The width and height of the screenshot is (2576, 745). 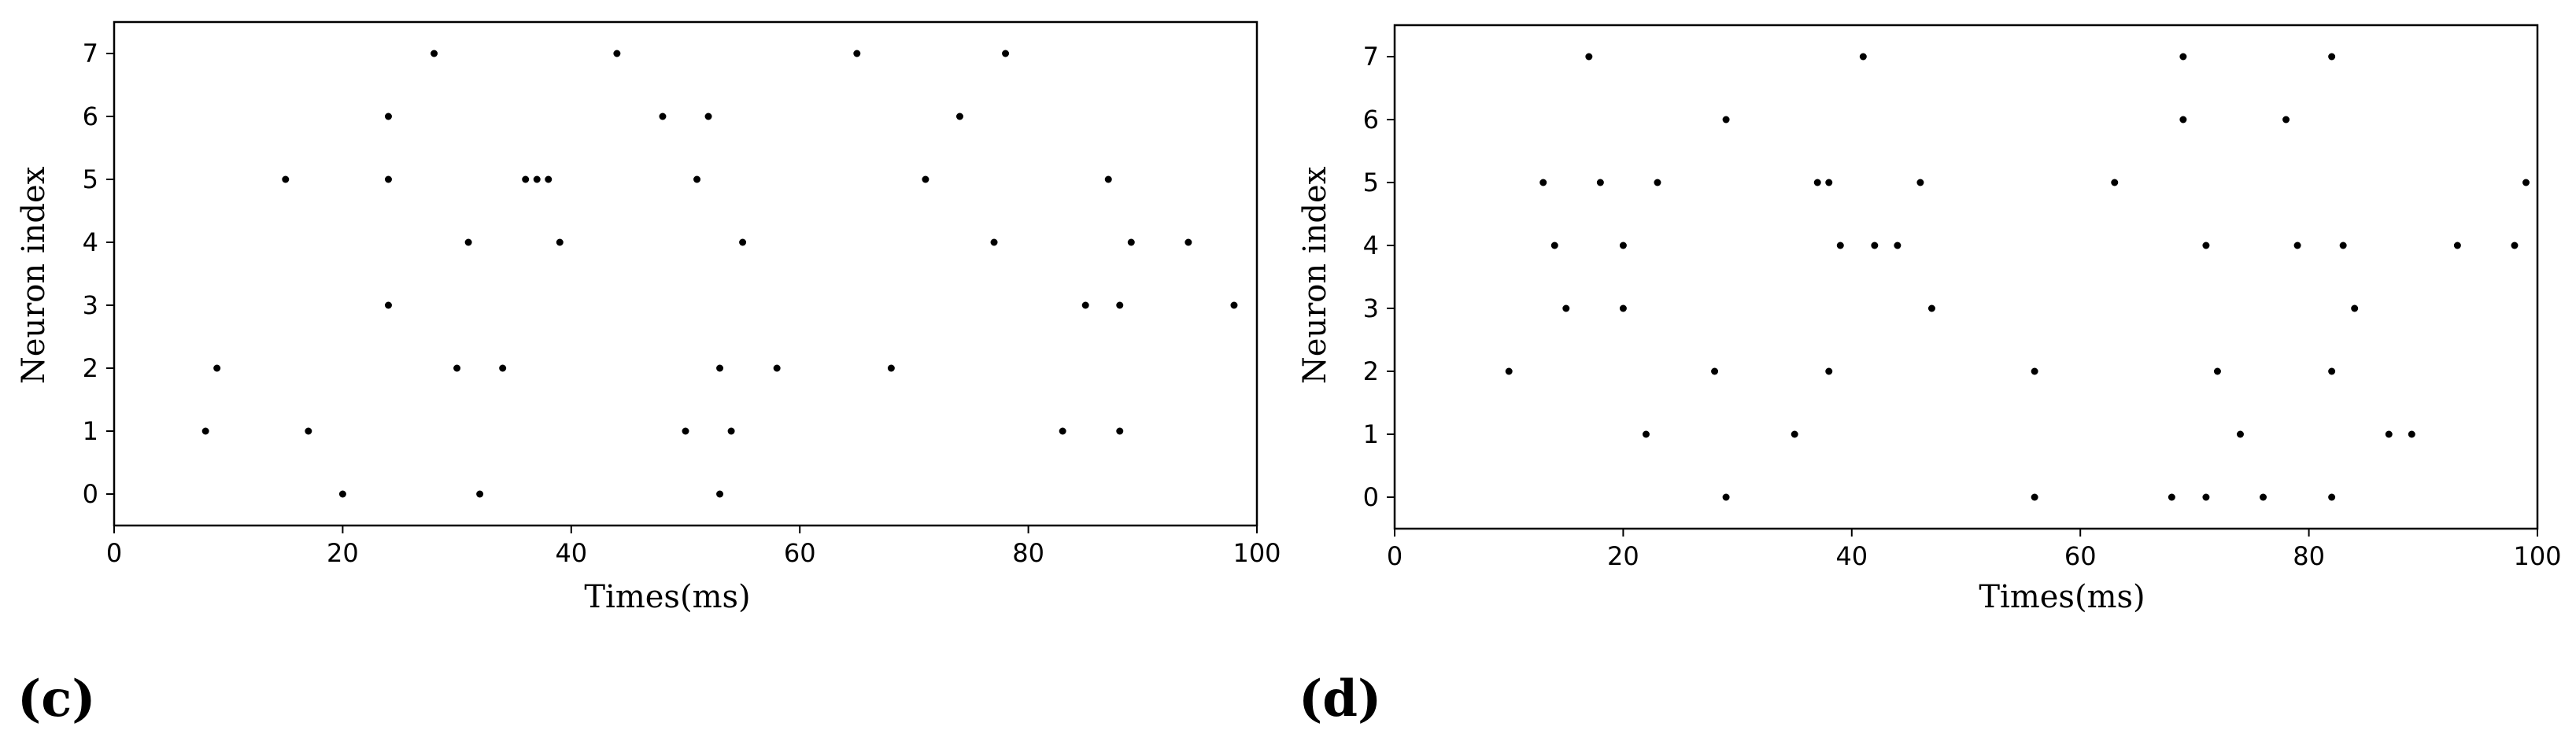 I want to click on x-tick-label-c: 100, so click(x=1257, y=553).